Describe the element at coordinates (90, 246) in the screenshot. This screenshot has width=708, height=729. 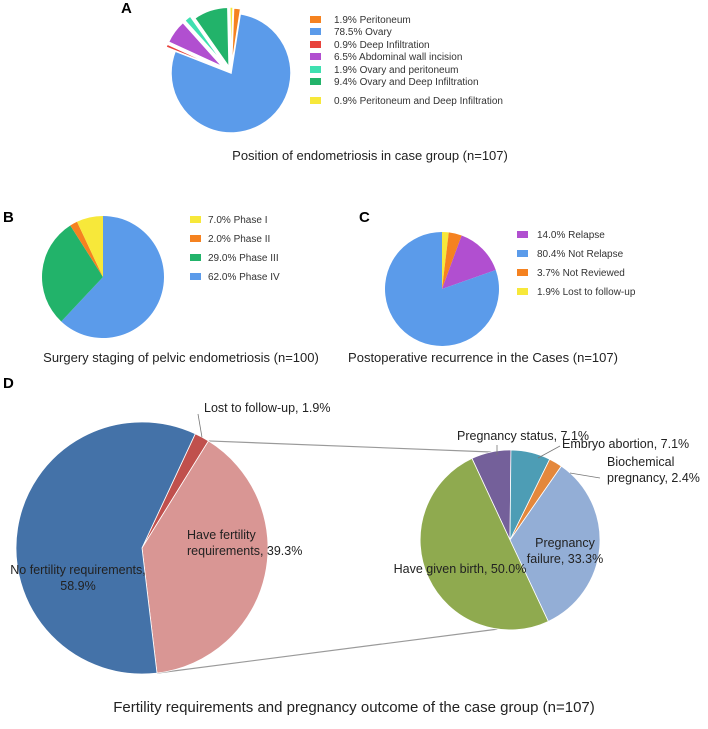
I see `pie-slice-phase-i` at that location.